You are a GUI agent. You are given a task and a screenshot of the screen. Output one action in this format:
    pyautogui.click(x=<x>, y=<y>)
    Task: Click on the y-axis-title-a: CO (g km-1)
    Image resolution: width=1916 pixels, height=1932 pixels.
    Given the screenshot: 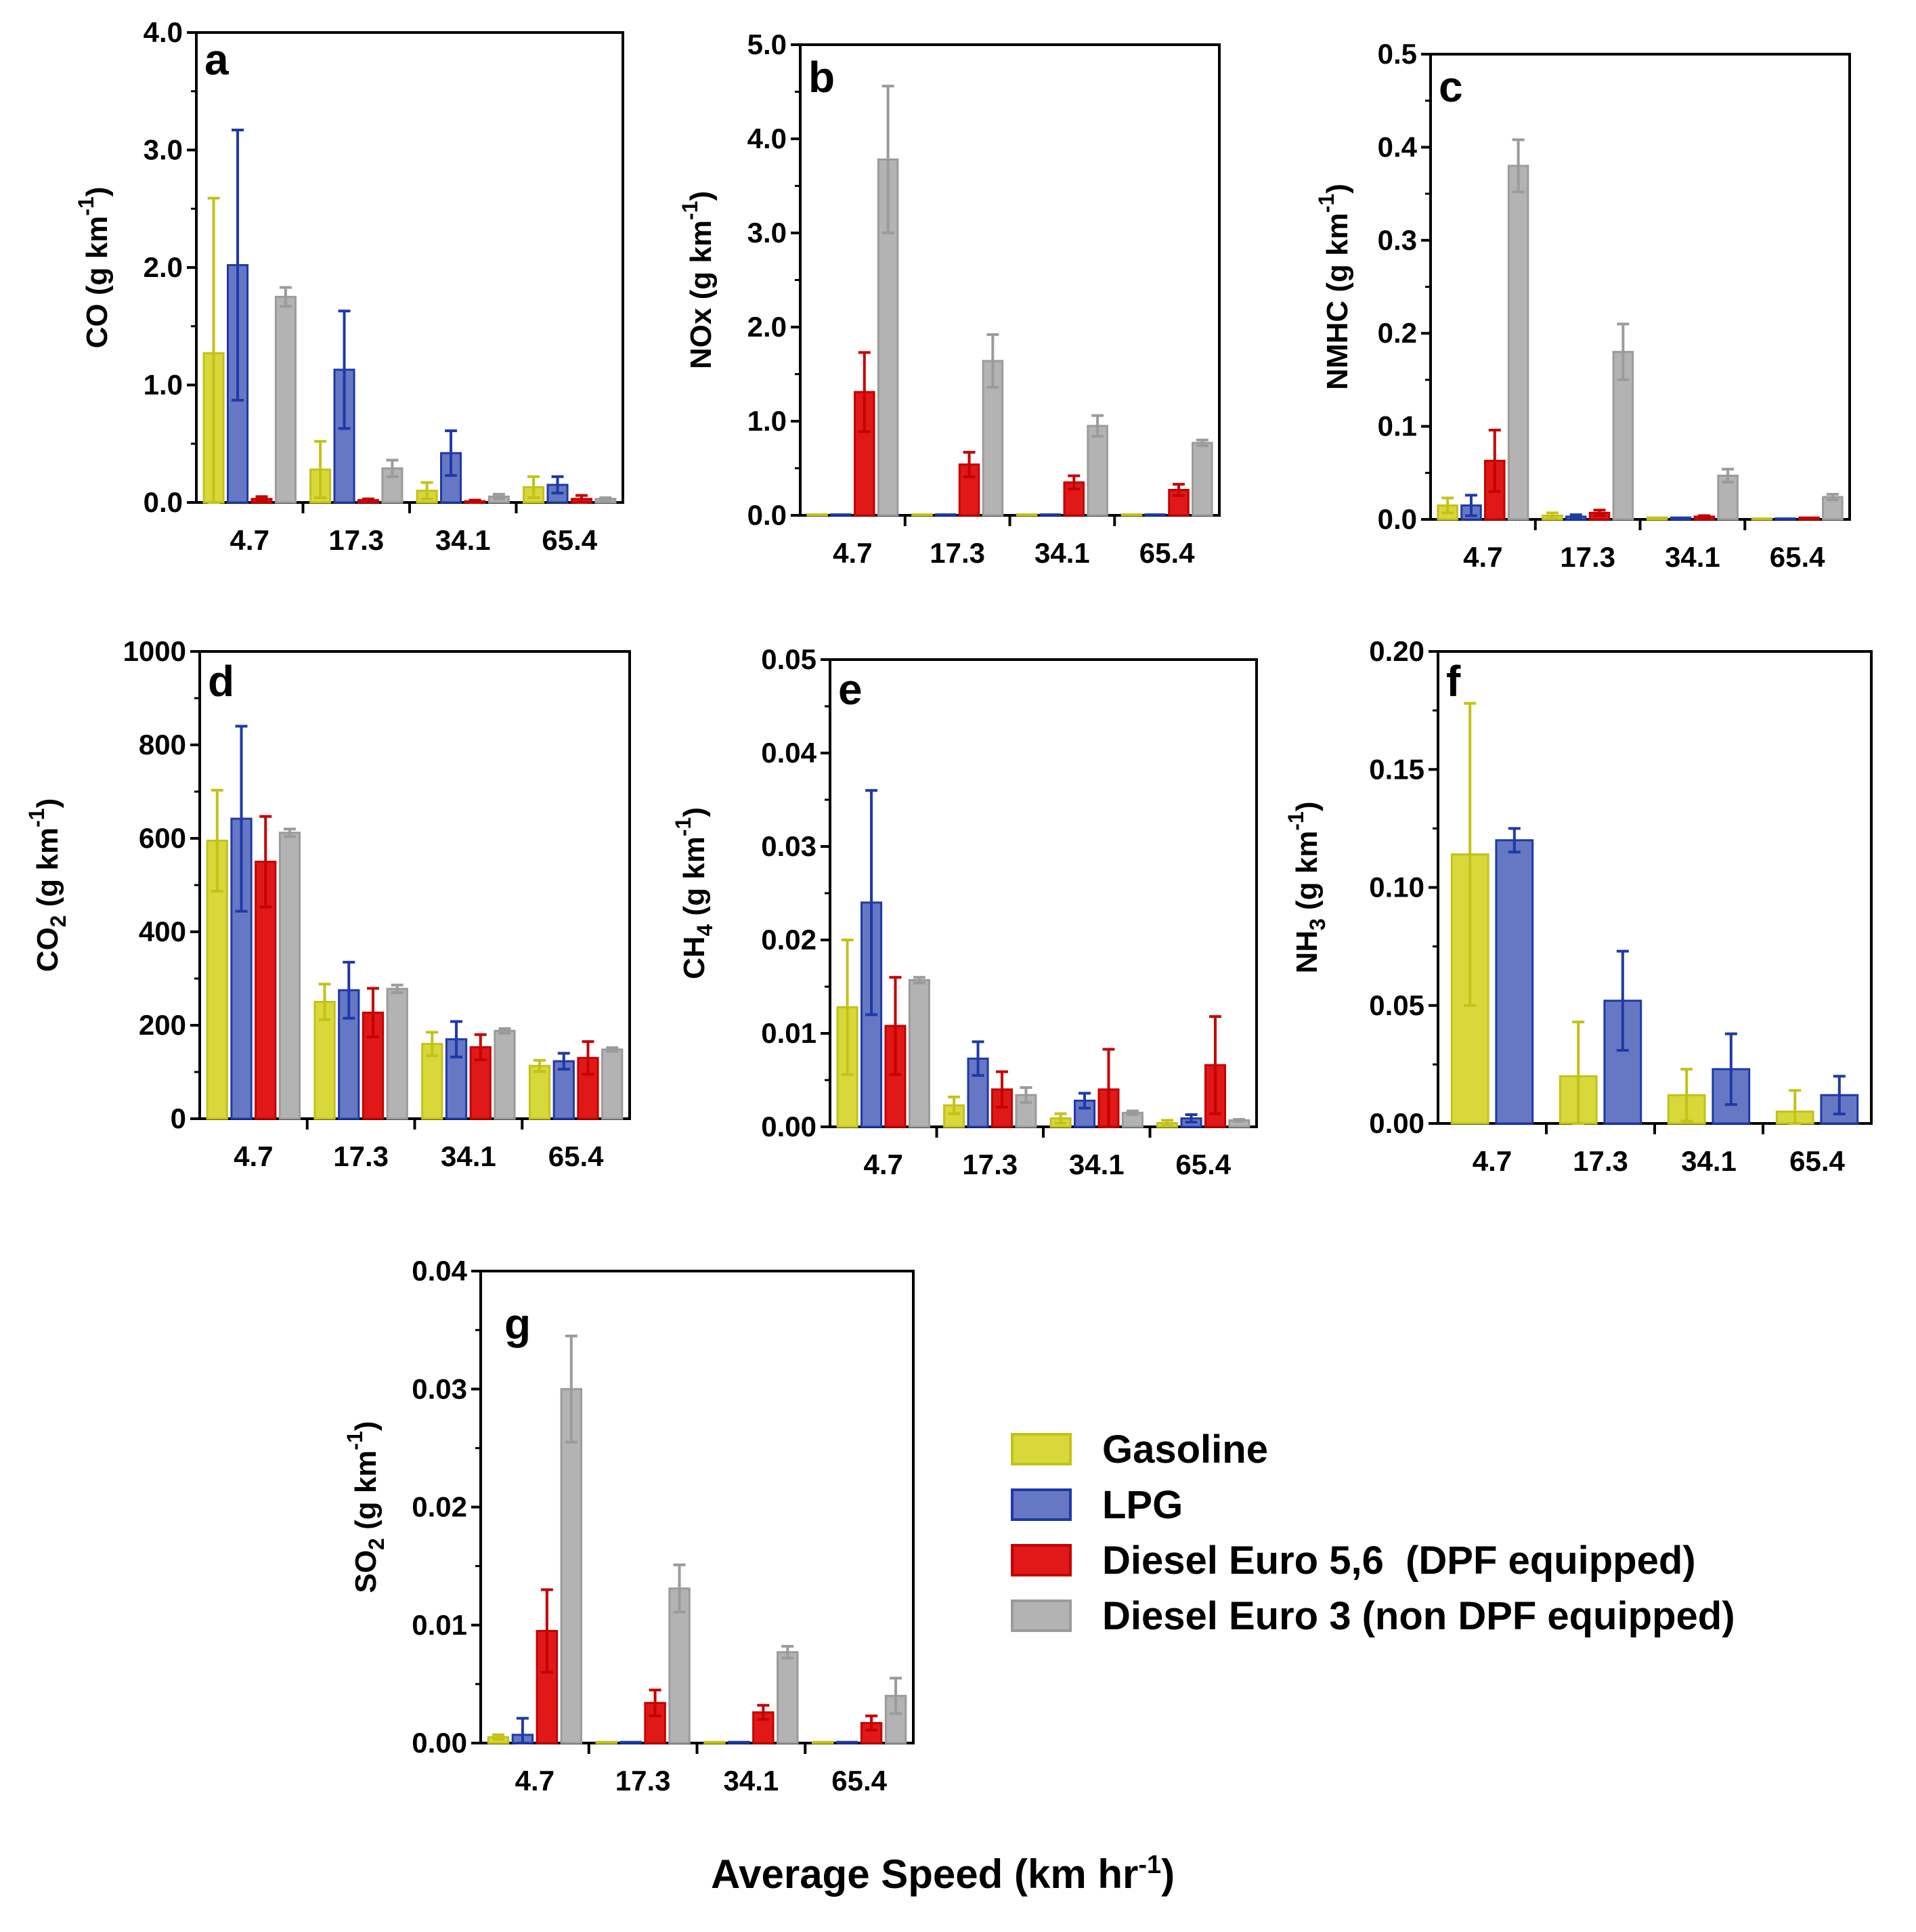 What is the action you would take?
    pyautogui.click(x=94, y=268)
    